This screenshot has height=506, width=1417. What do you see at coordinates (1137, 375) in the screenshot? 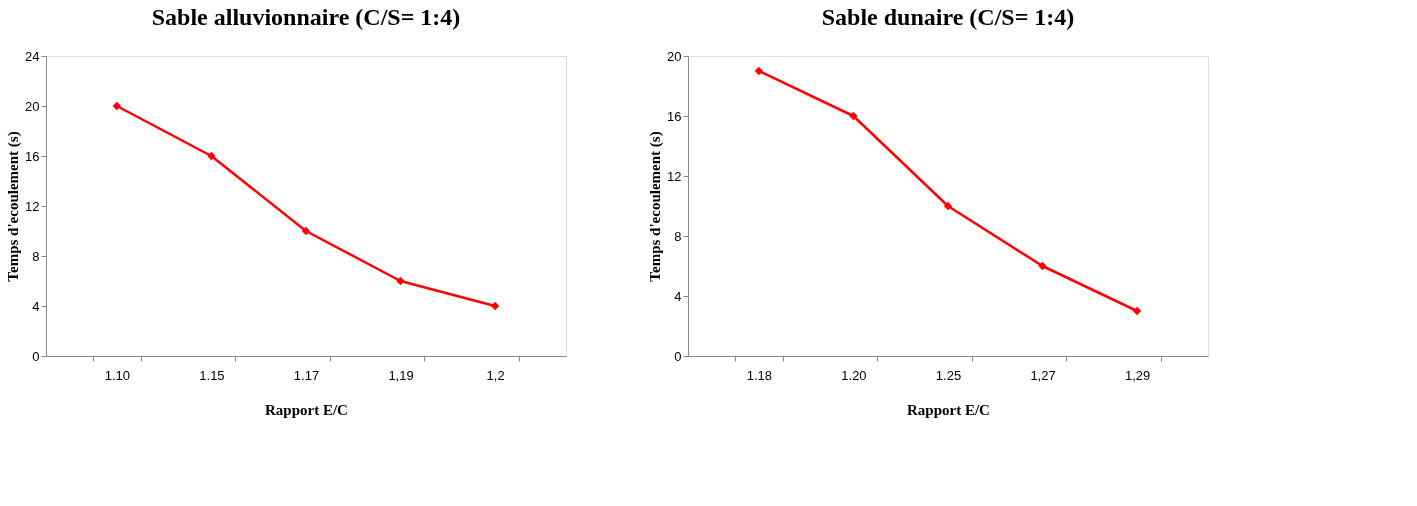
I see `x-tick-label: 1,29` at bounding box center [1137, 375].